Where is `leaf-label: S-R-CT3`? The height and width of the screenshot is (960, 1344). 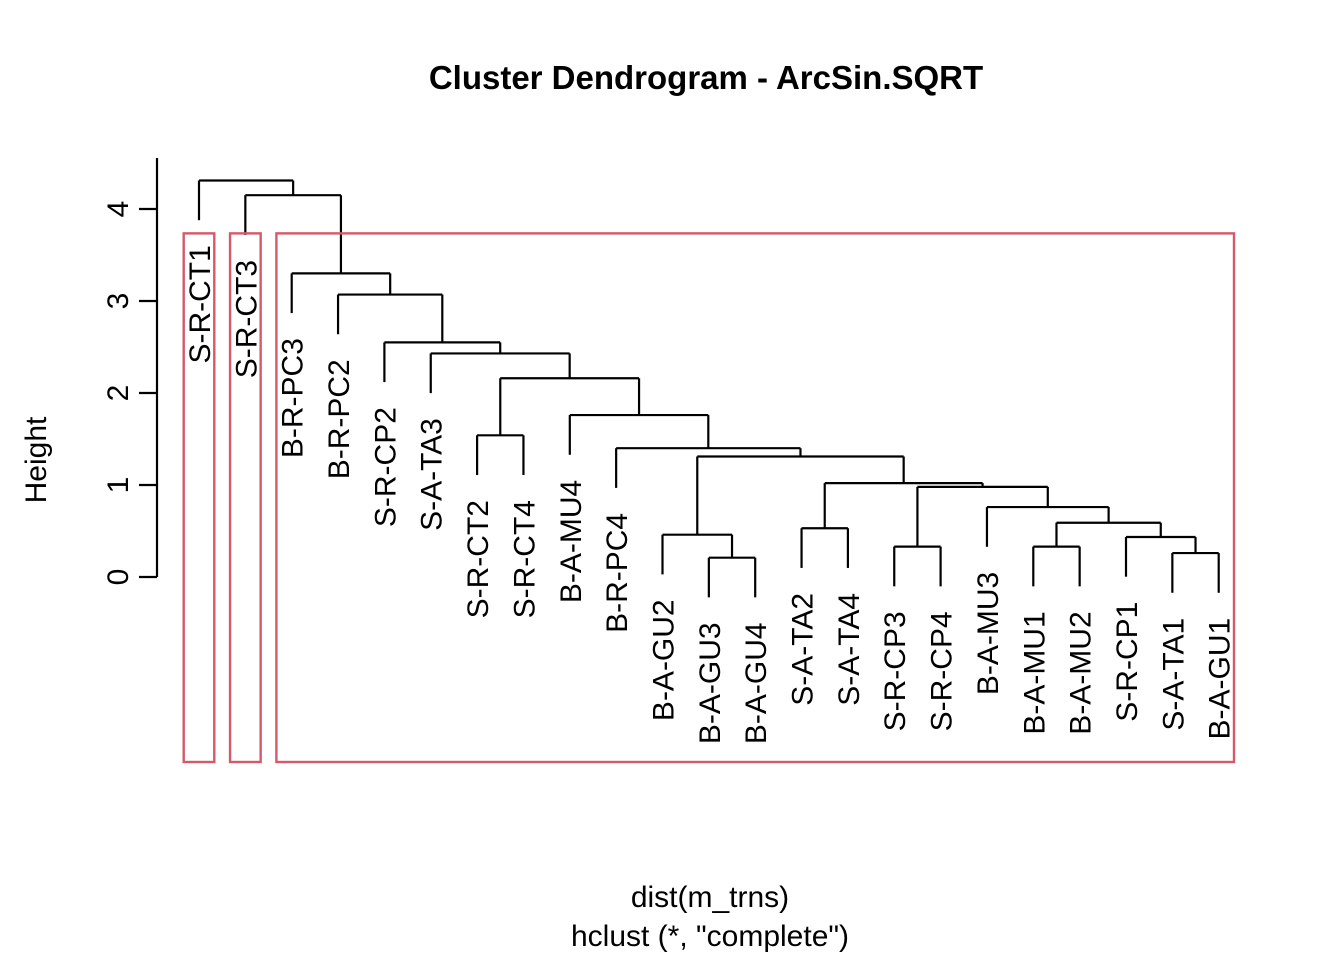
leaf-label: S-R-CT3 is located at coordinates (246, 319).